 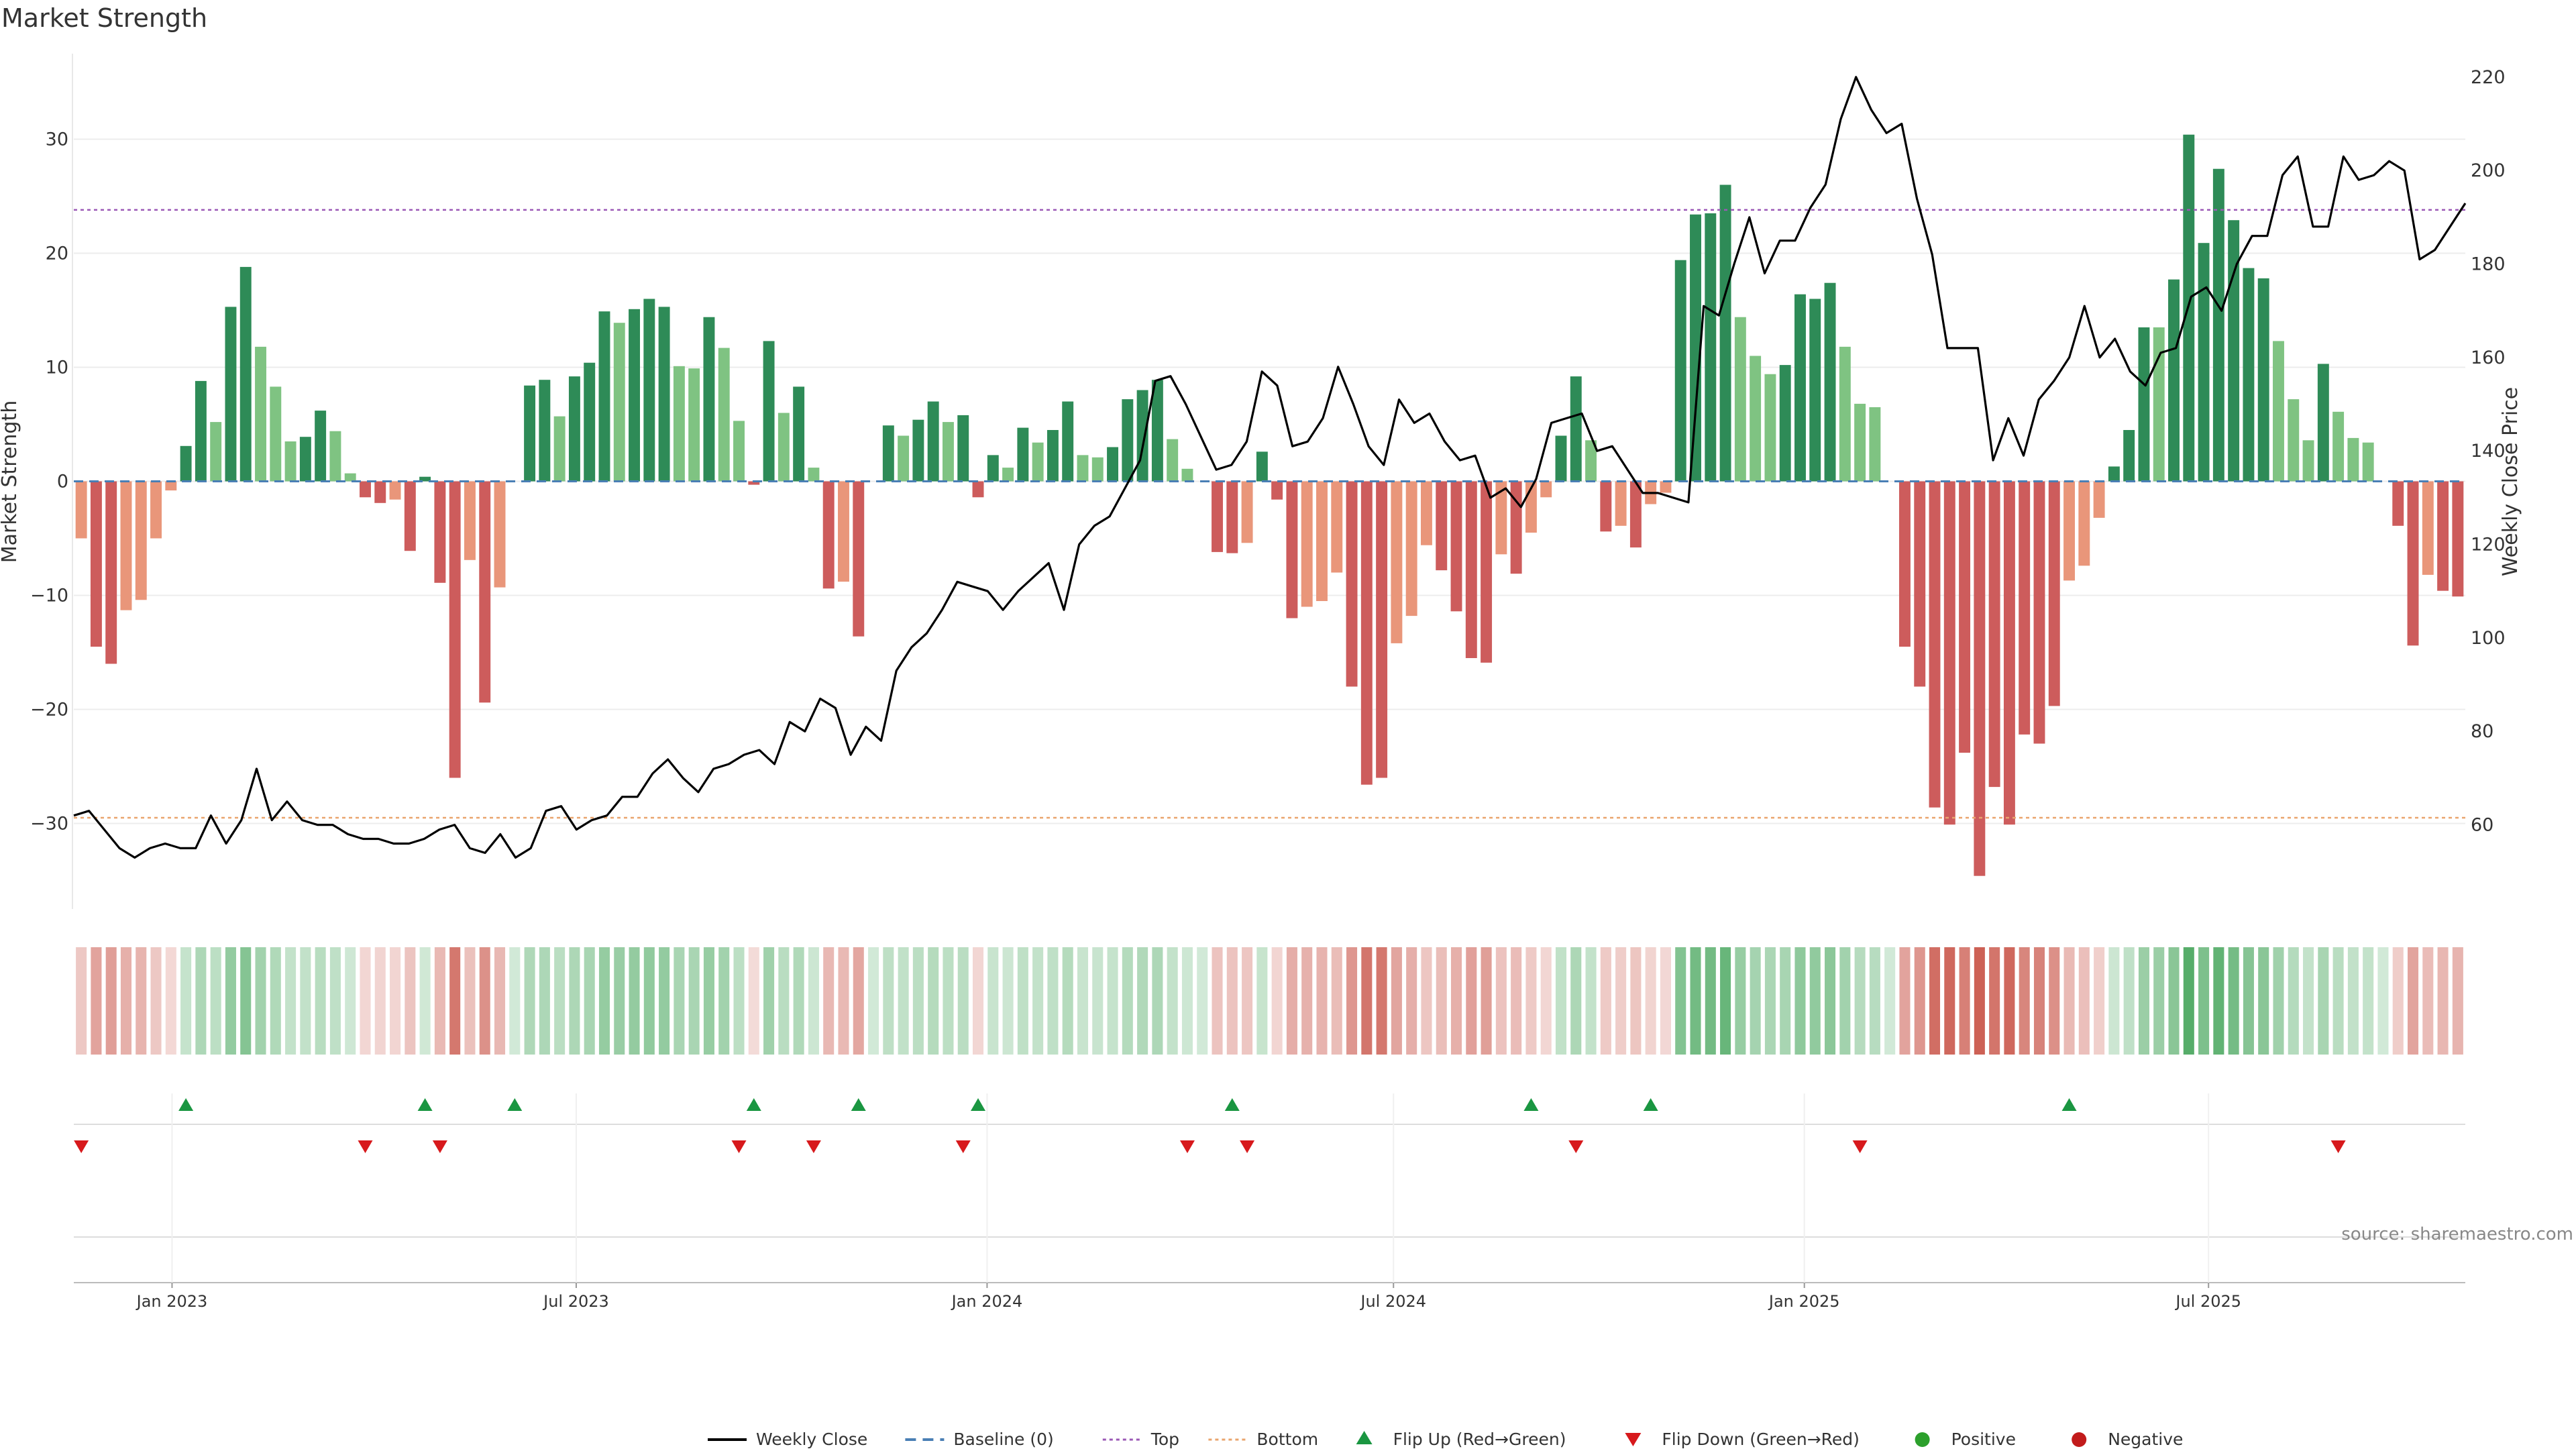 I want to click on x-tick-label: Jul 2025, so click(x=2207, y=1301).